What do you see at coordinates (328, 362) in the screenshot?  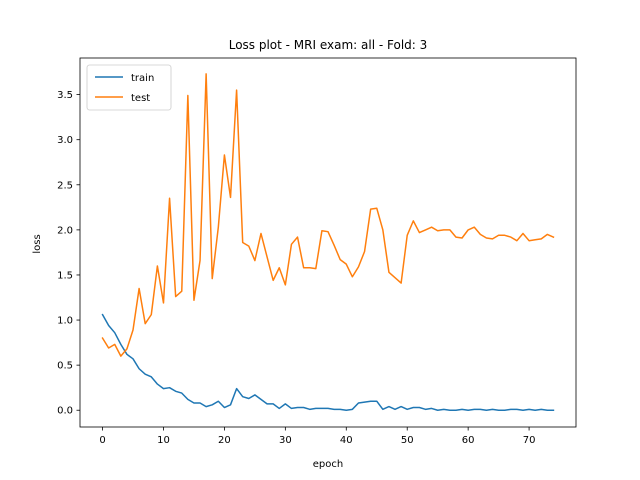 I see `series-line-train` at bounding box center [328, 362].